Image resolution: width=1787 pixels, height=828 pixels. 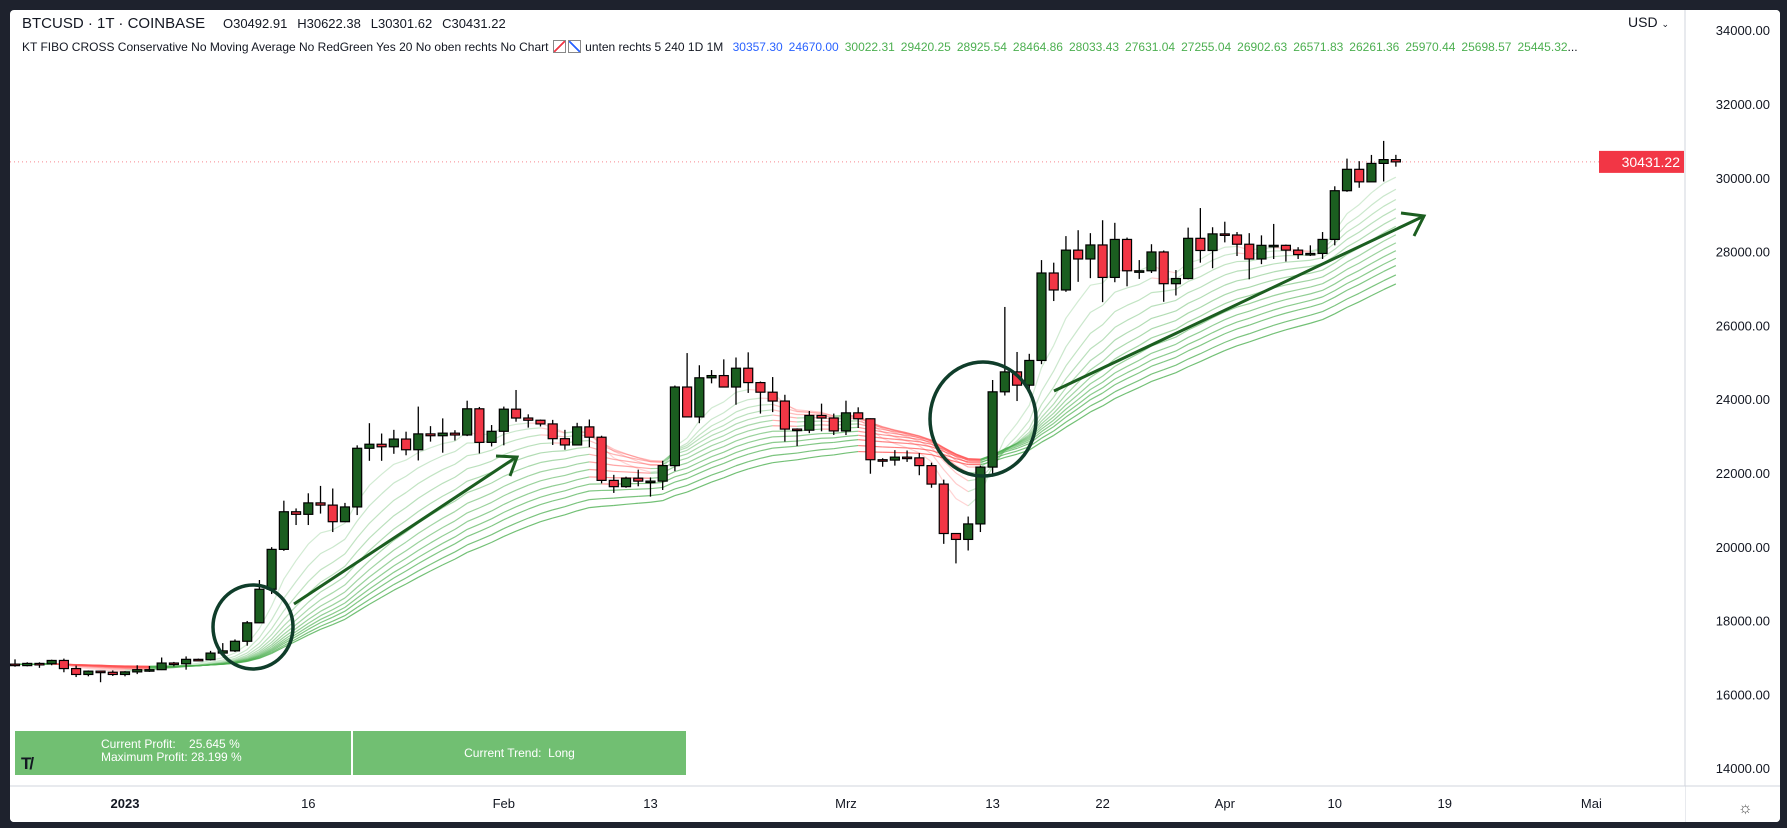 What do you see at coordinates (1745, 808) in the screenshot?
I see `settings-icon: ☼` at bounding box center [1745, 808].